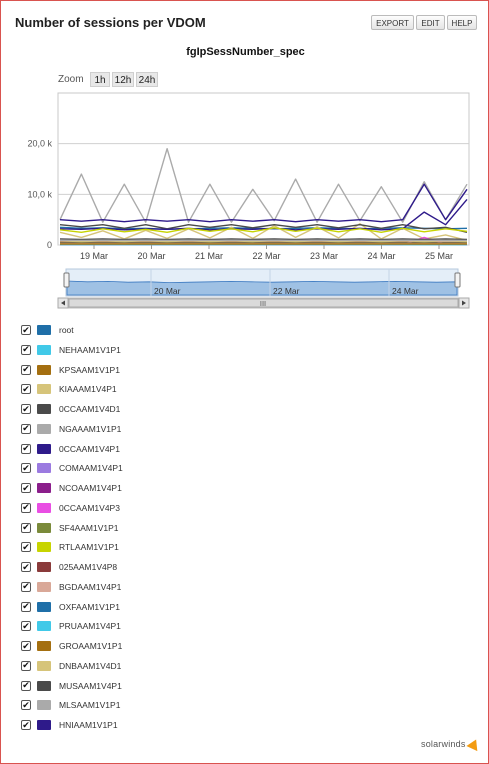 This screenshot has width=489, height=764. I want to click on export-button: EXPORT, so click(392, 22).